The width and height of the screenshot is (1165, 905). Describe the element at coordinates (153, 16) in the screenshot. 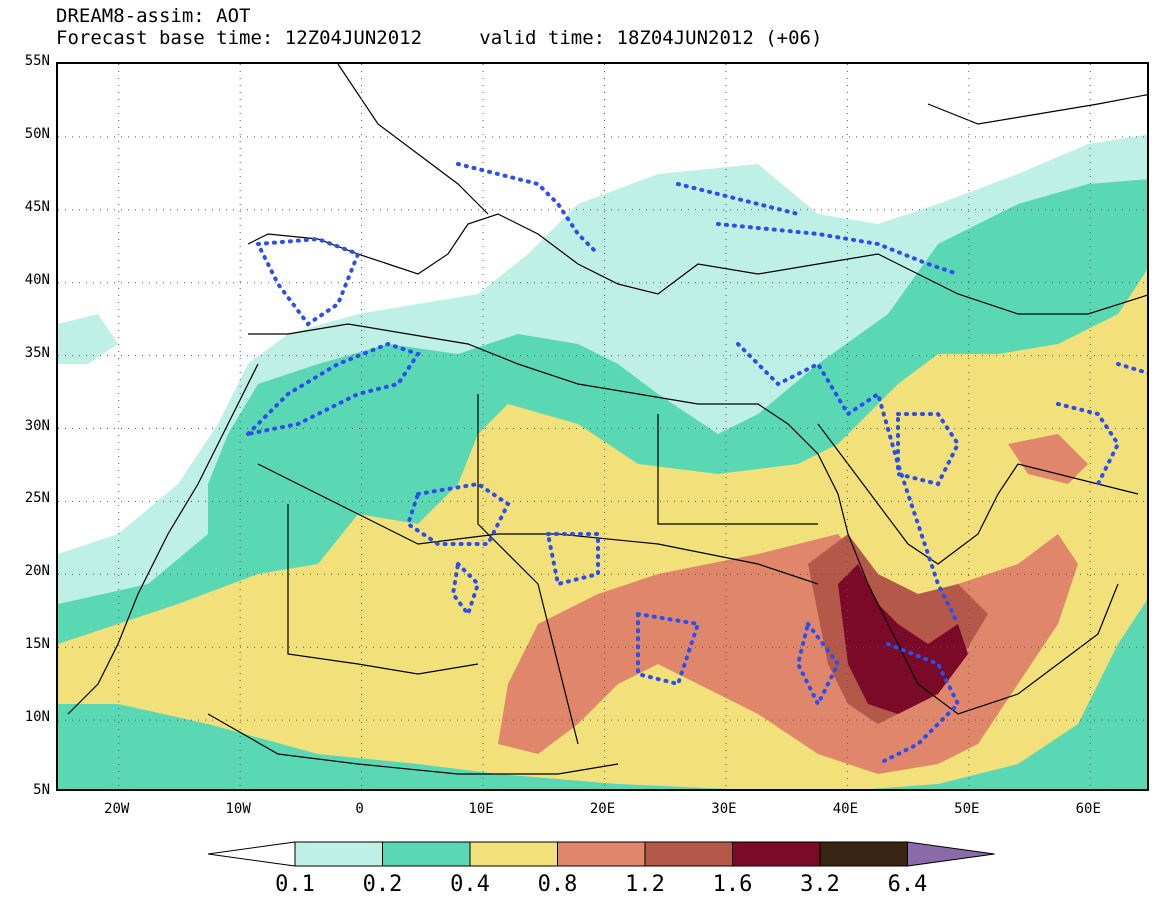

I see `map-title: DREAM8-assim: AOT` at that location.